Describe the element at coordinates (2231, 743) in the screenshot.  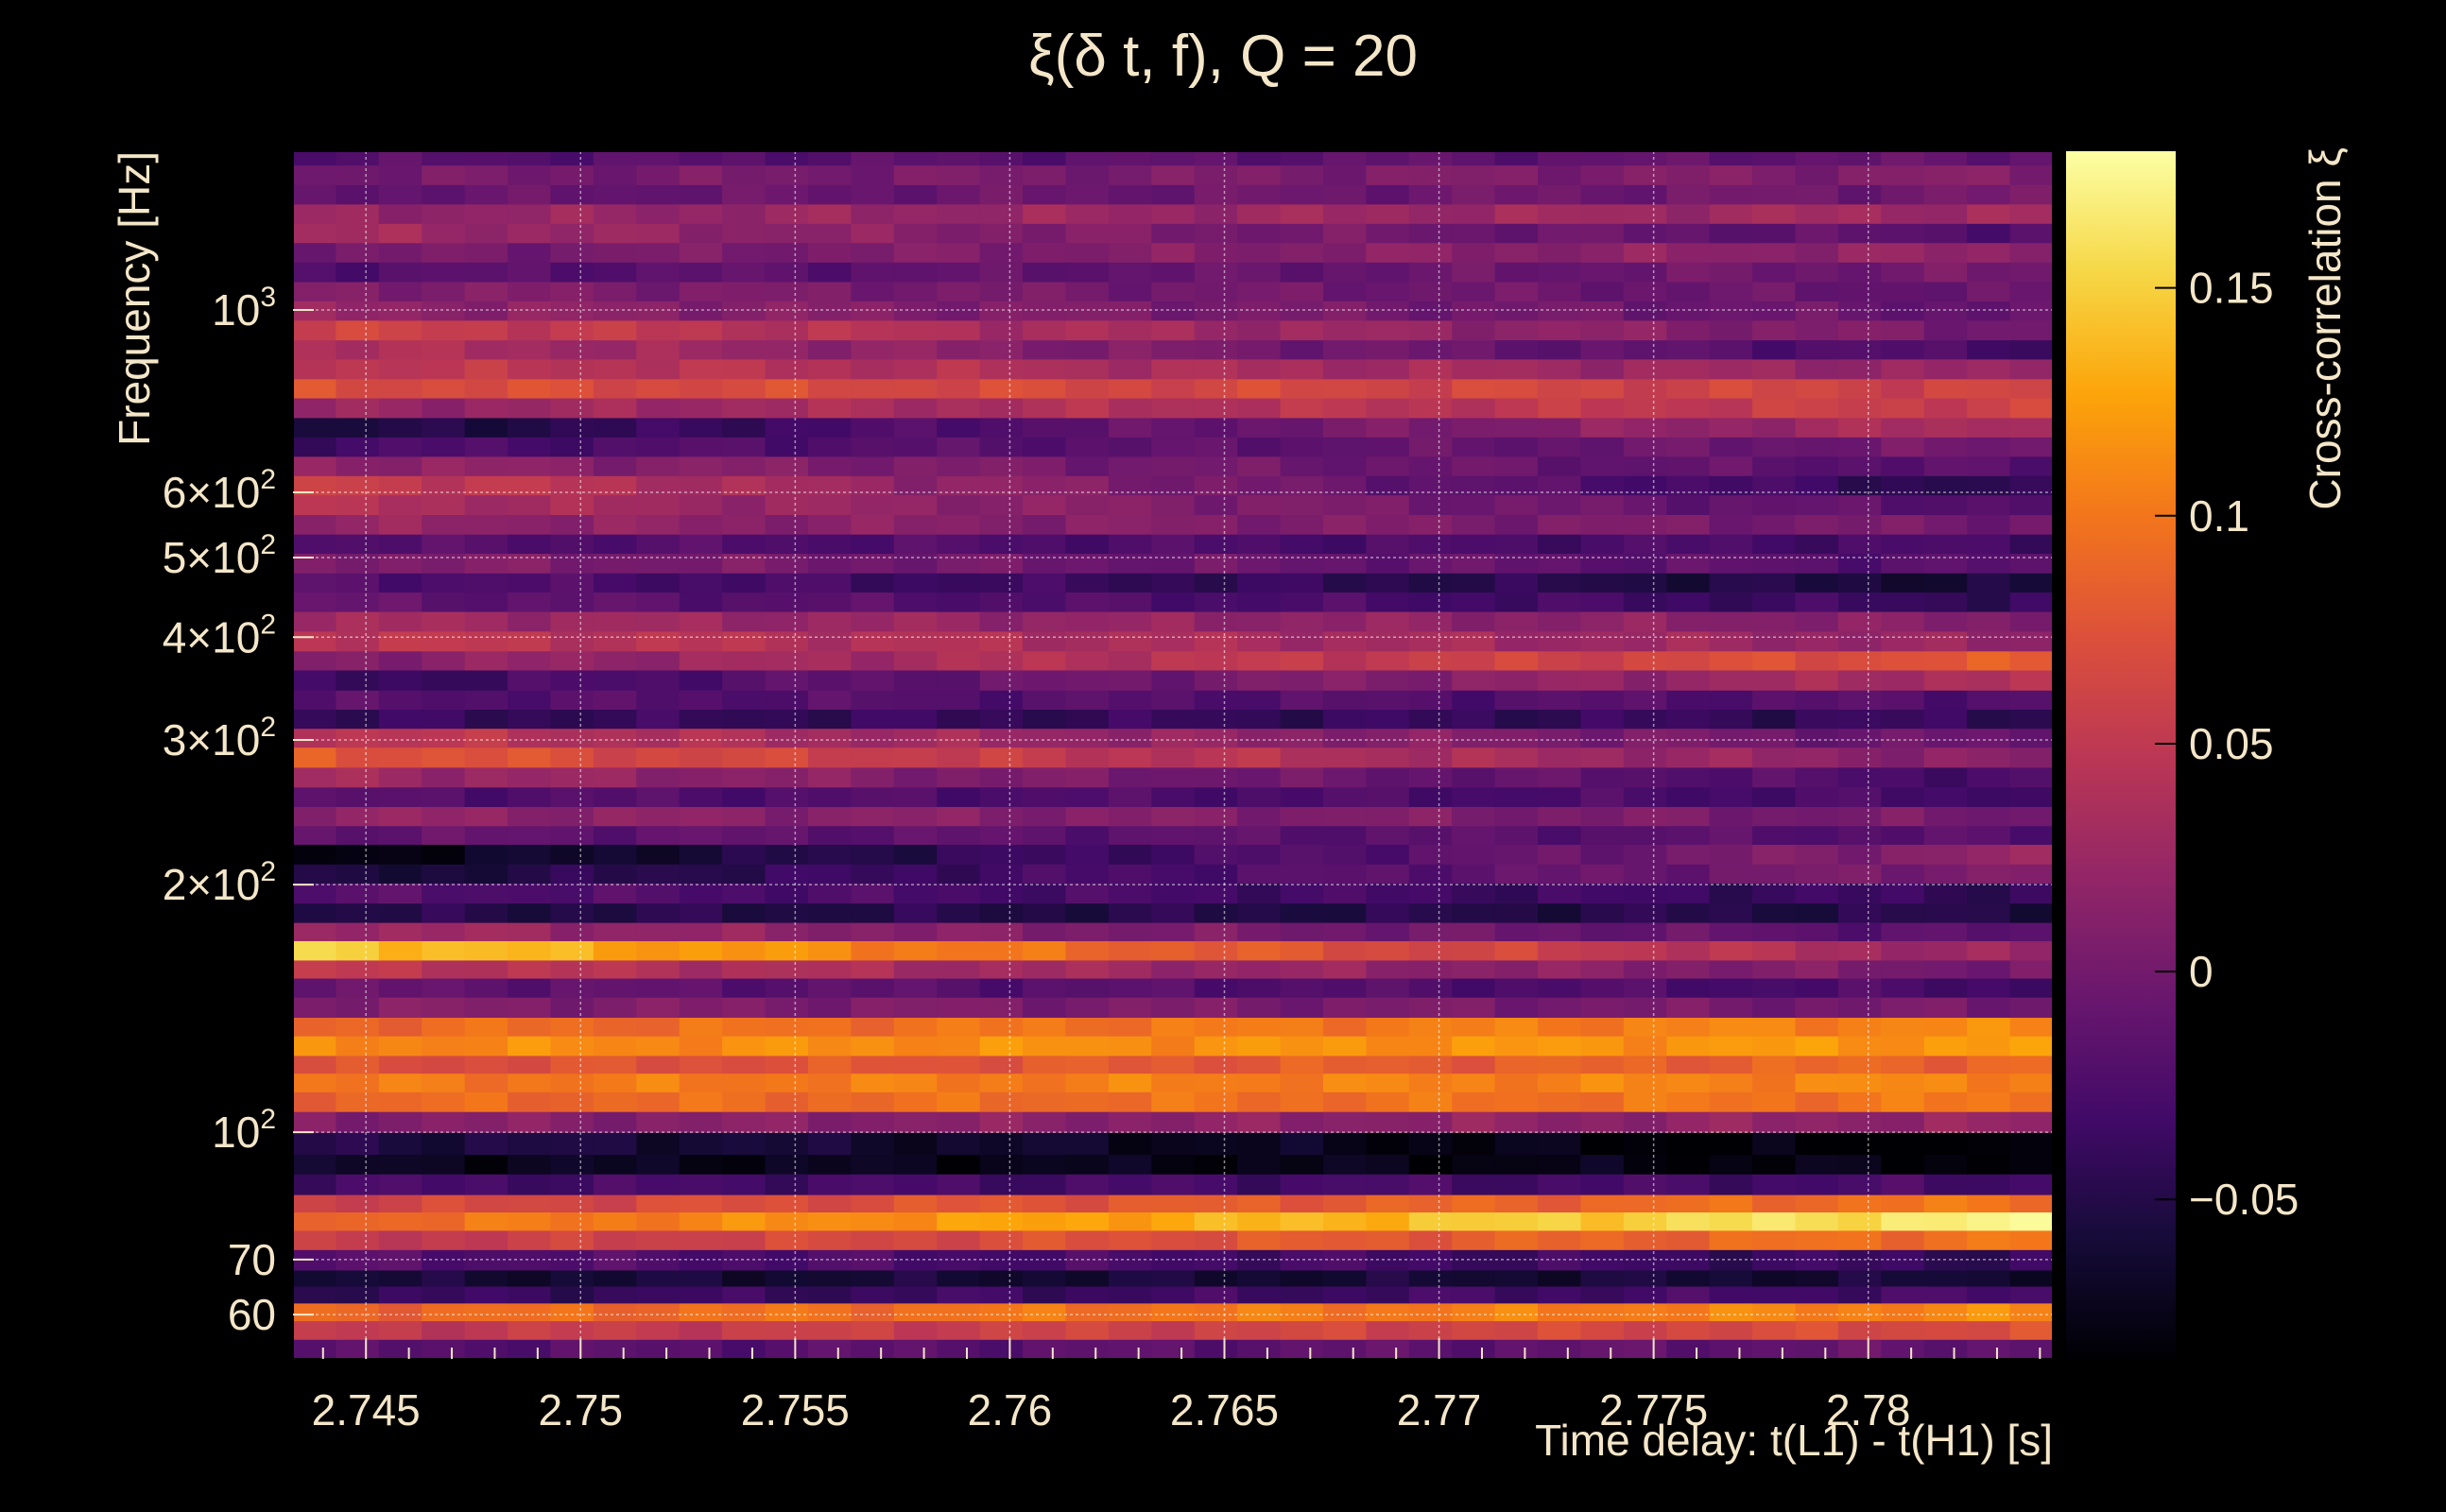
I see `colorbar-tick-label: 0.05` at that location.